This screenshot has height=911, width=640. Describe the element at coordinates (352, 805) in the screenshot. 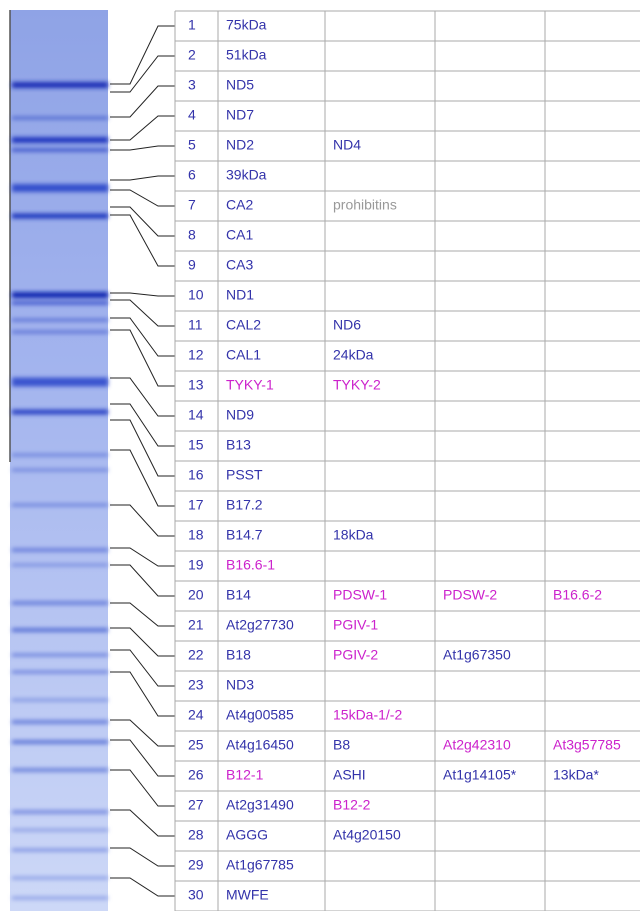

I see `protein-label: B12-2` at that location.